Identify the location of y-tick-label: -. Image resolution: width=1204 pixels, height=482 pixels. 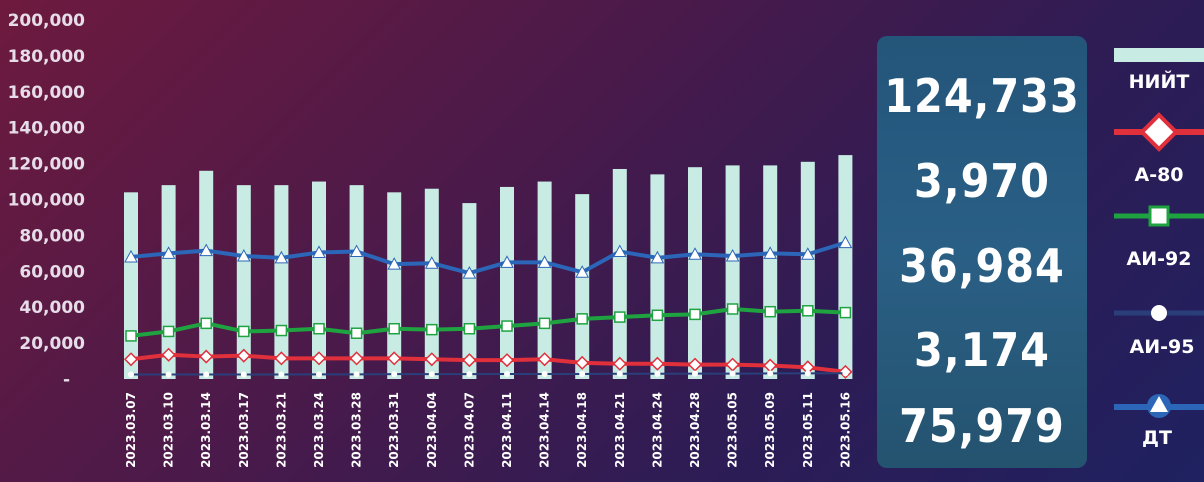
(66, 380).